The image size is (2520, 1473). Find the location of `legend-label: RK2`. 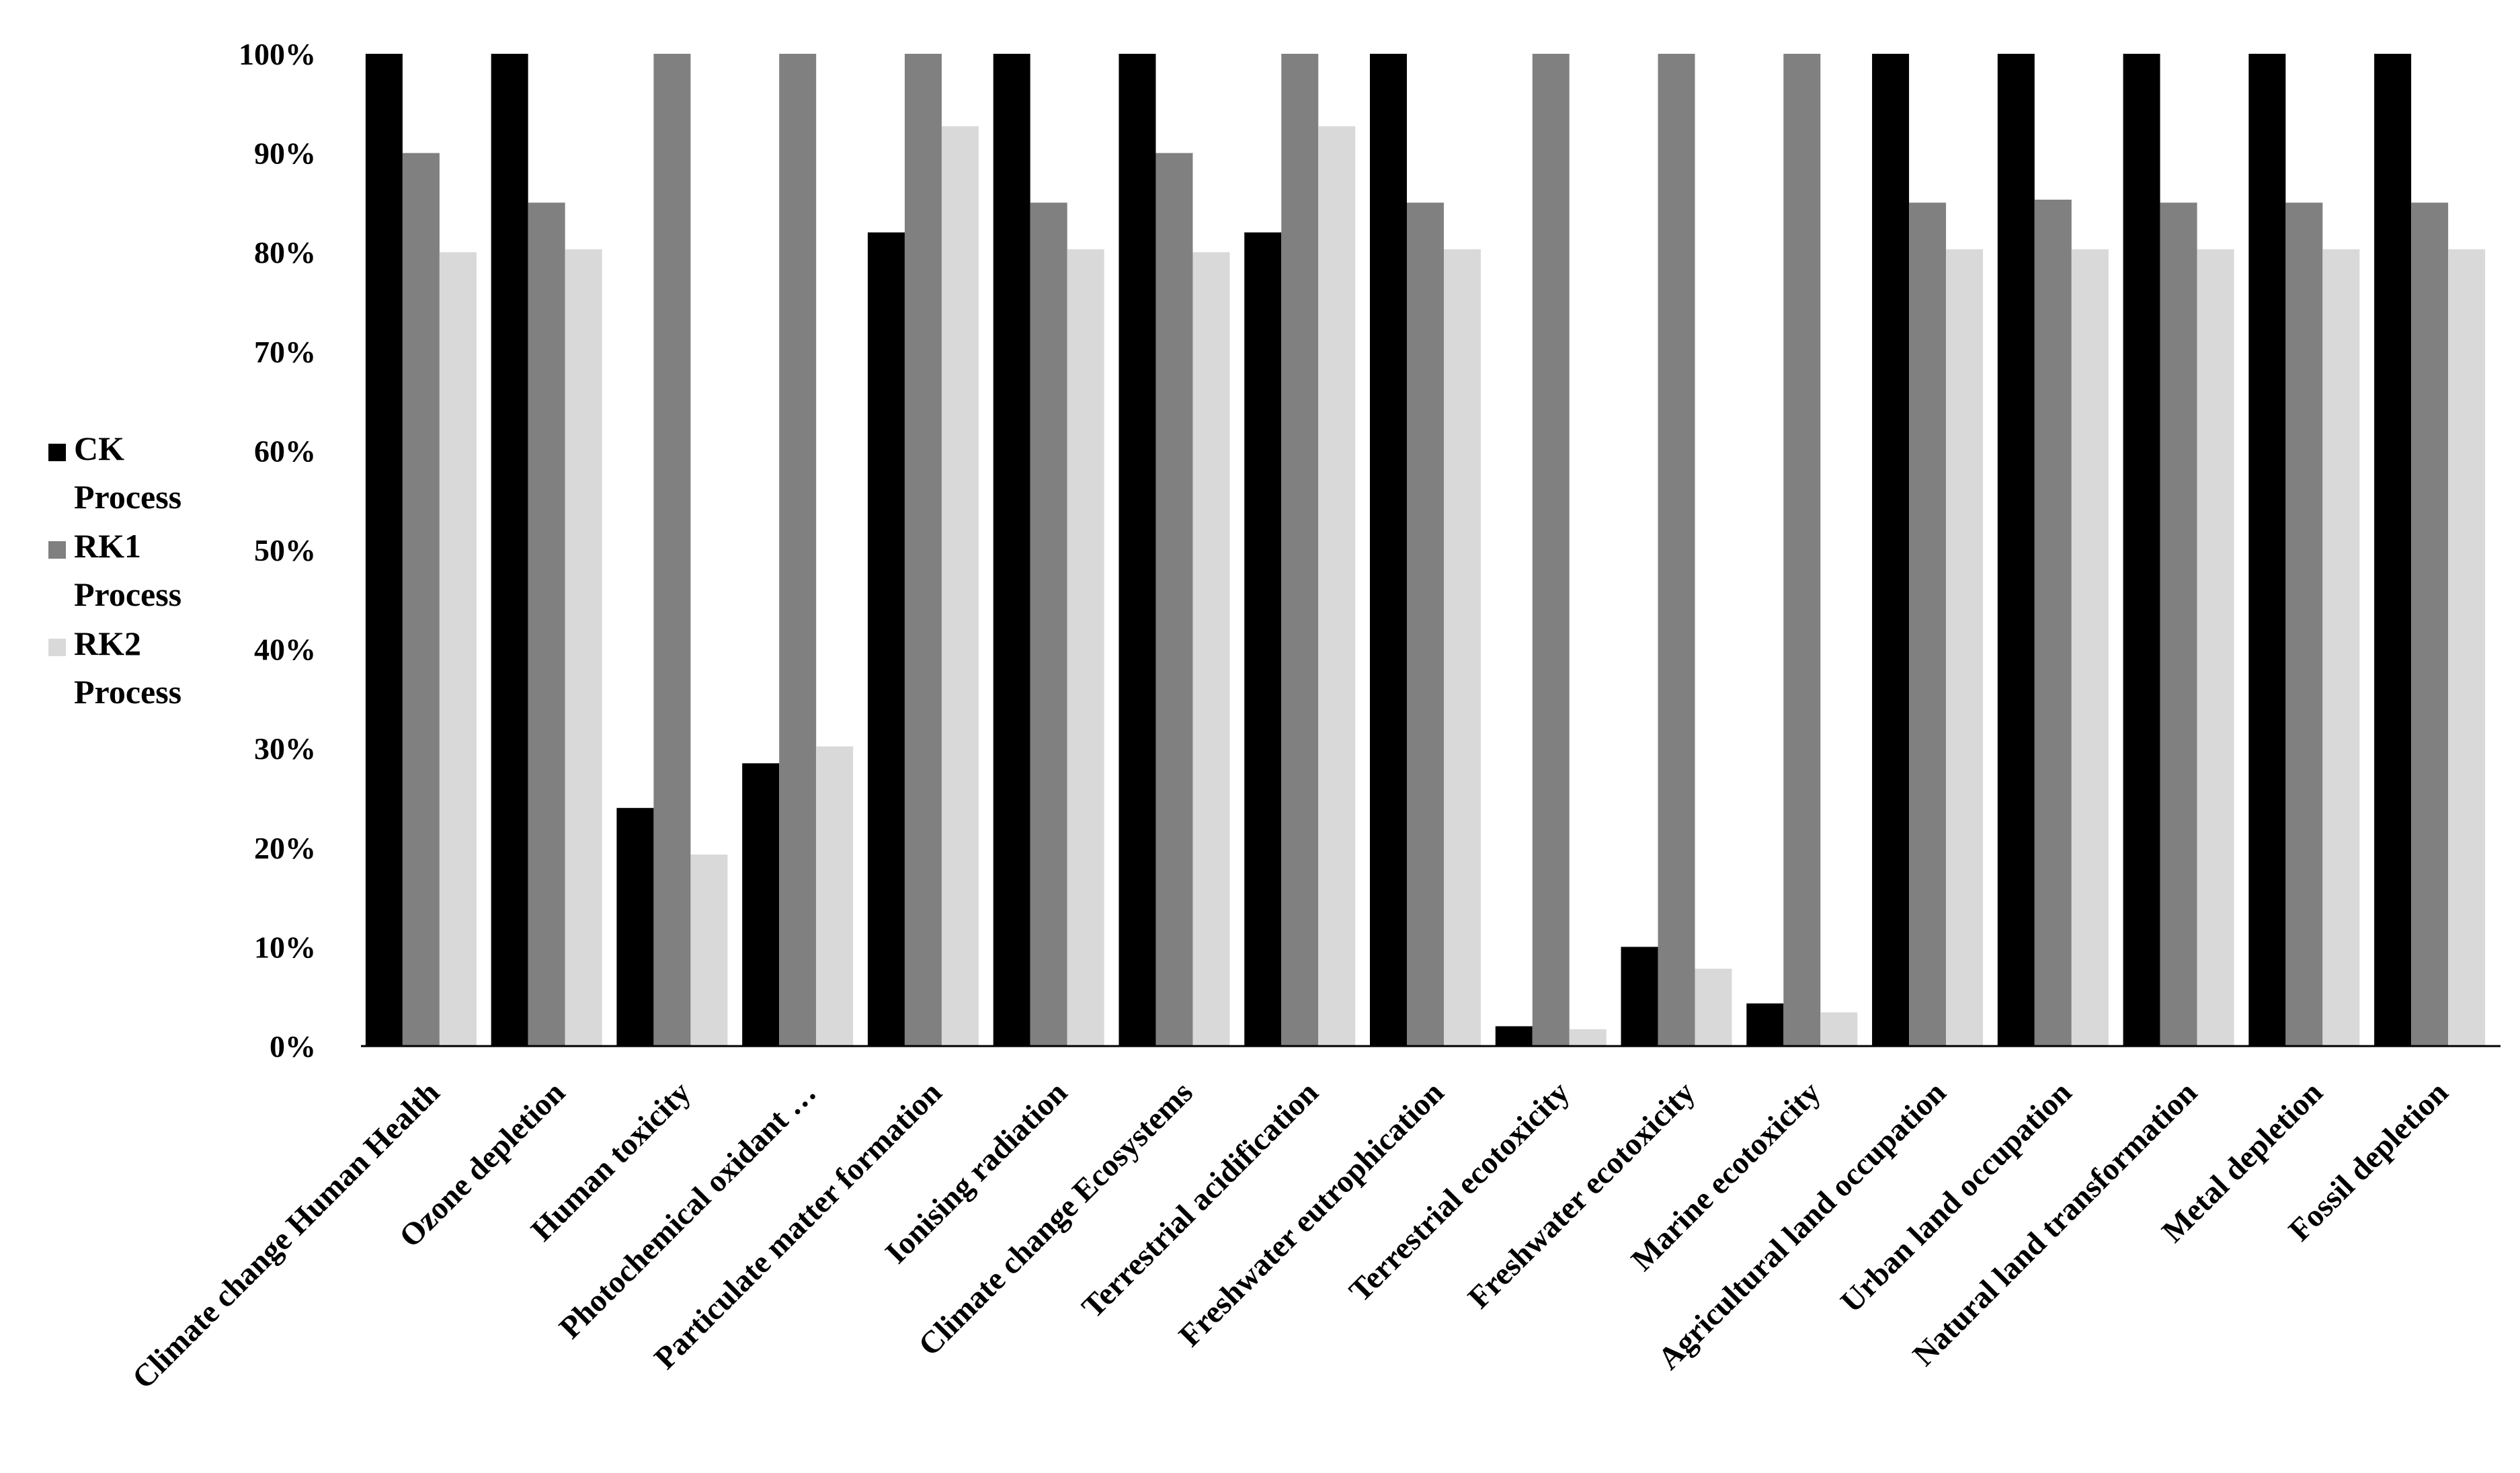

legend-label: RK2 is located at coordinates (107, 643).